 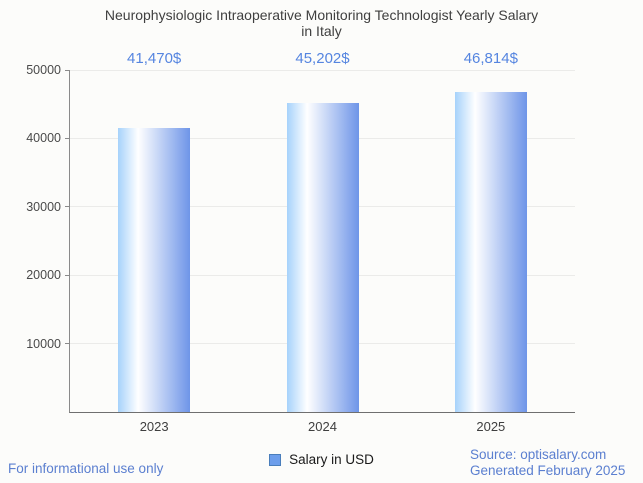 What do you see at coordinates (43, 70) in the screenshot?
I see `y-axis-label-50000: 50000` at bounding box center [43, 70].